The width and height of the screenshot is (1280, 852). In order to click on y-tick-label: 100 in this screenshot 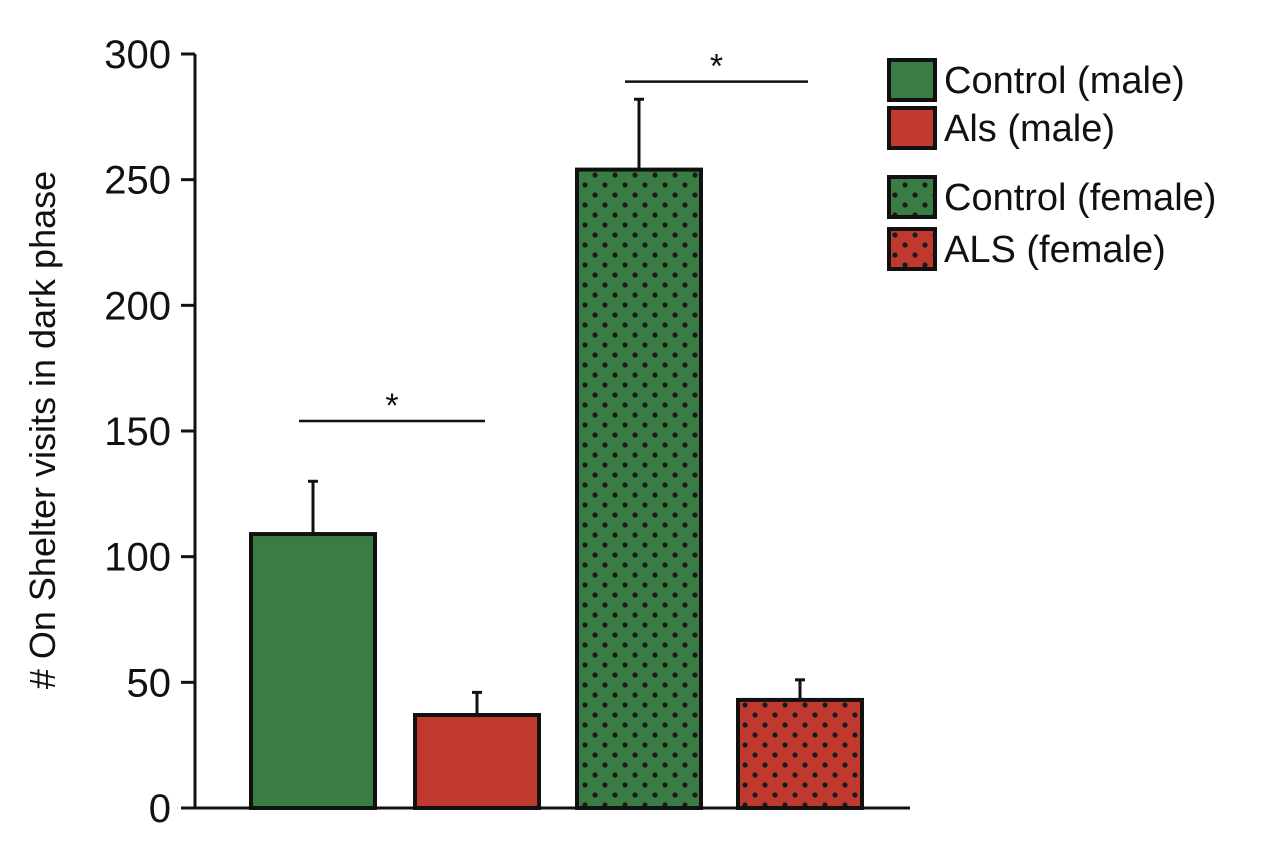, I will do `click(137, 558)`.